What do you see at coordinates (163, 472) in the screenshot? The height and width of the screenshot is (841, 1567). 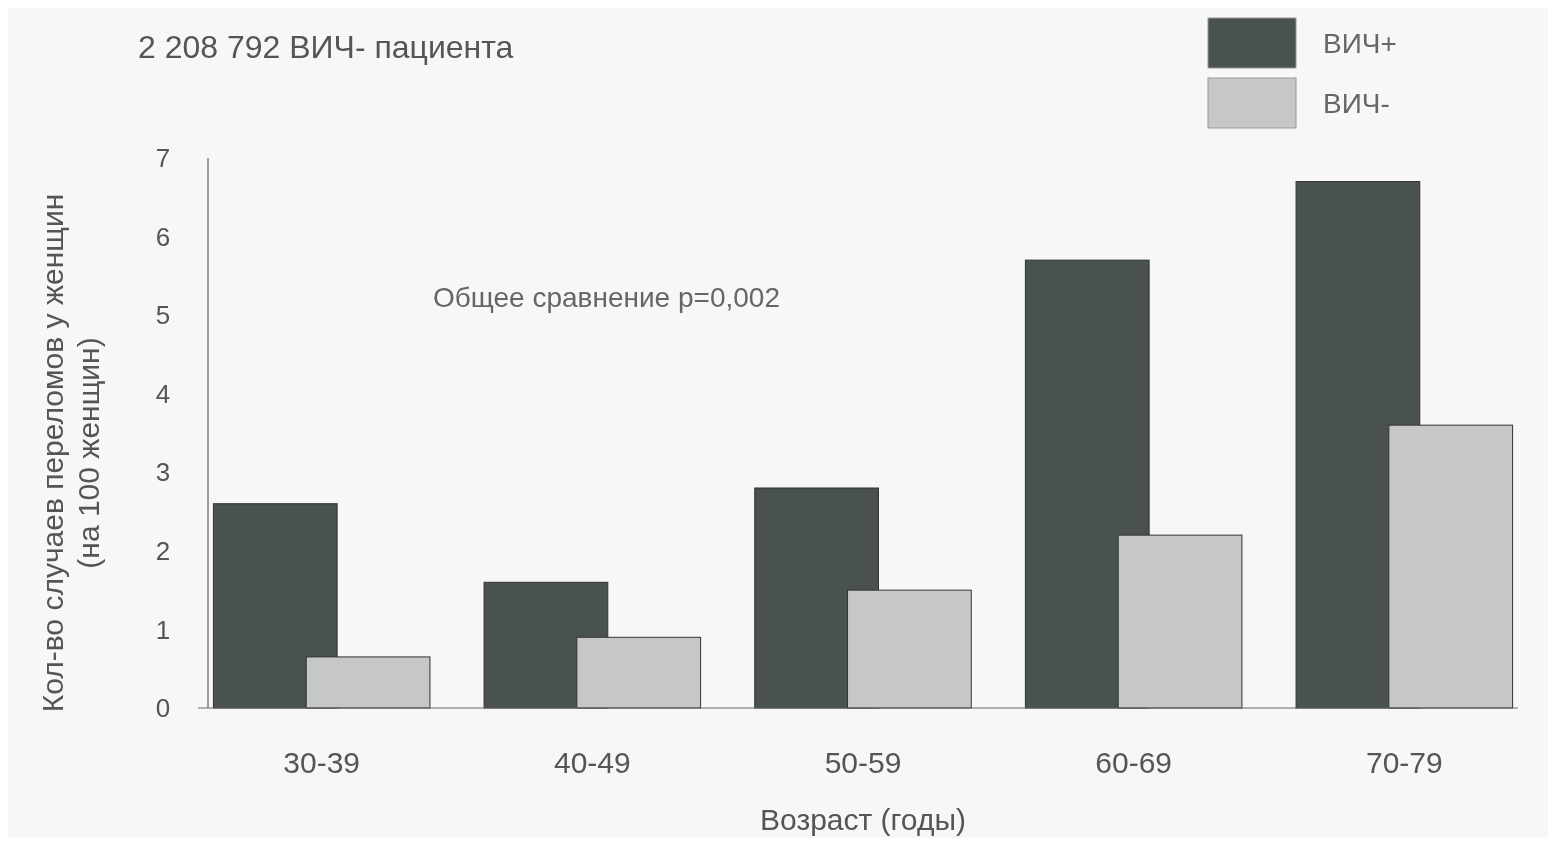 I see `y-tick-label: 3` at bounding box center [163, 472].